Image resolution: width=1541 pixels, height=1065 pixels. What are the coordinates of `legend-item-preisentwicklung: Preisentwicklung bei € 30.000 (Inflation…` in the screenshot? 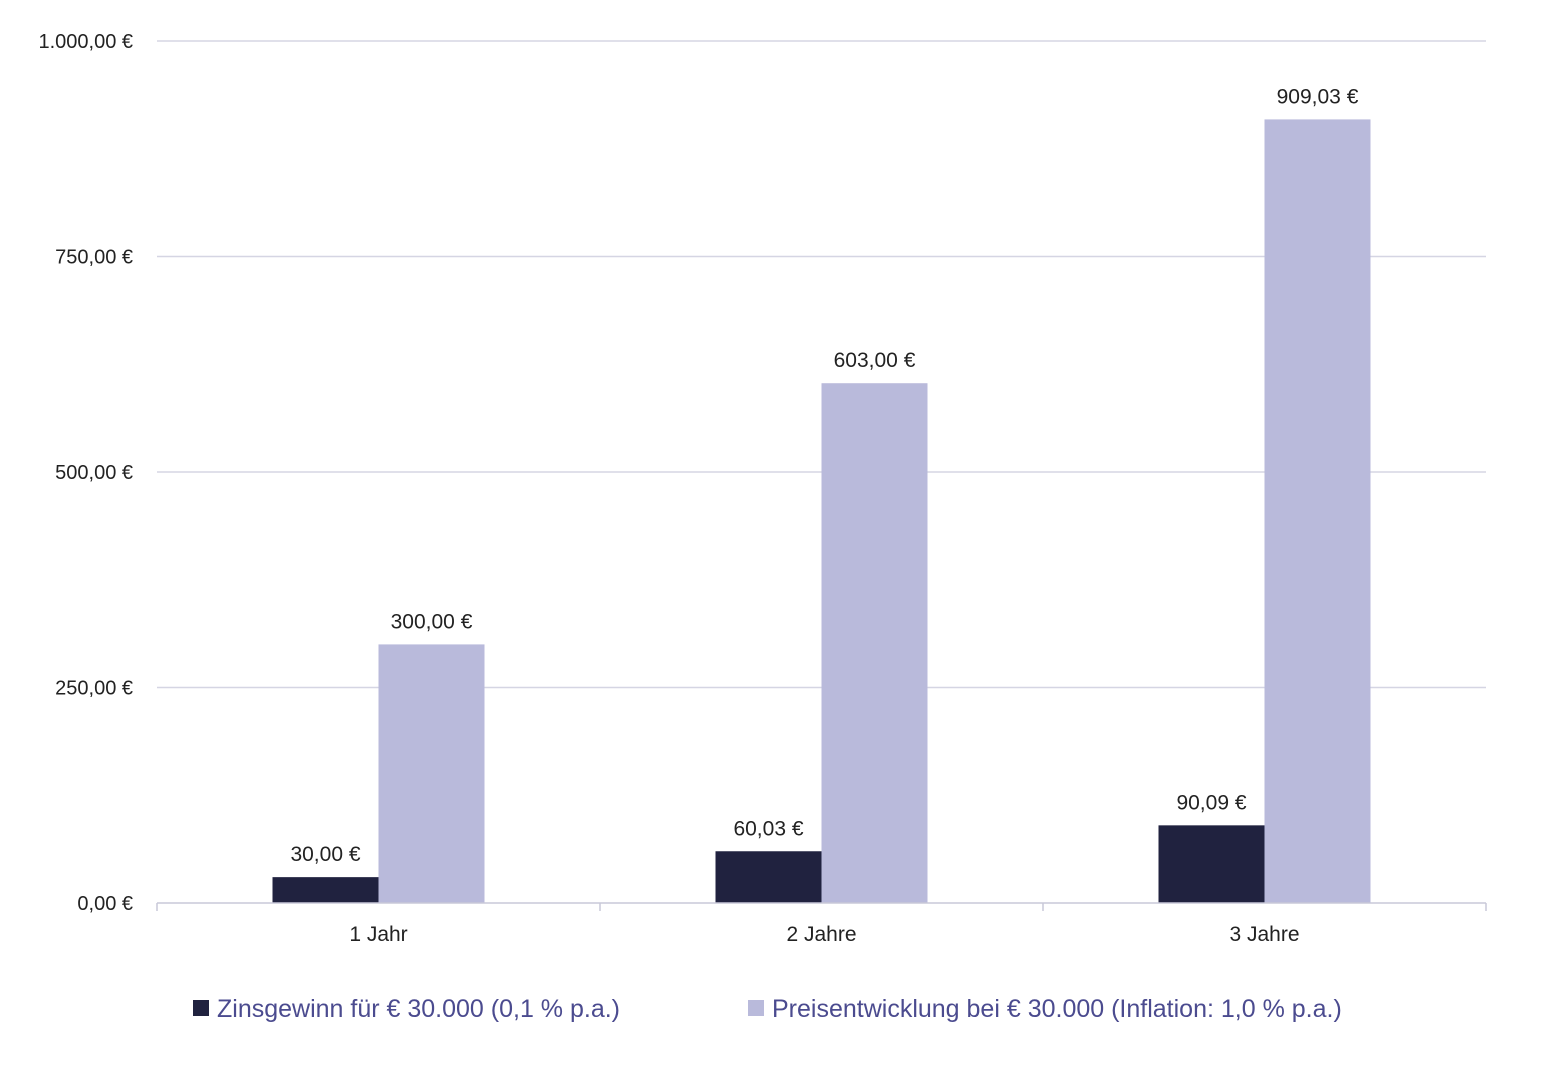 It's located at (1045, 1009).